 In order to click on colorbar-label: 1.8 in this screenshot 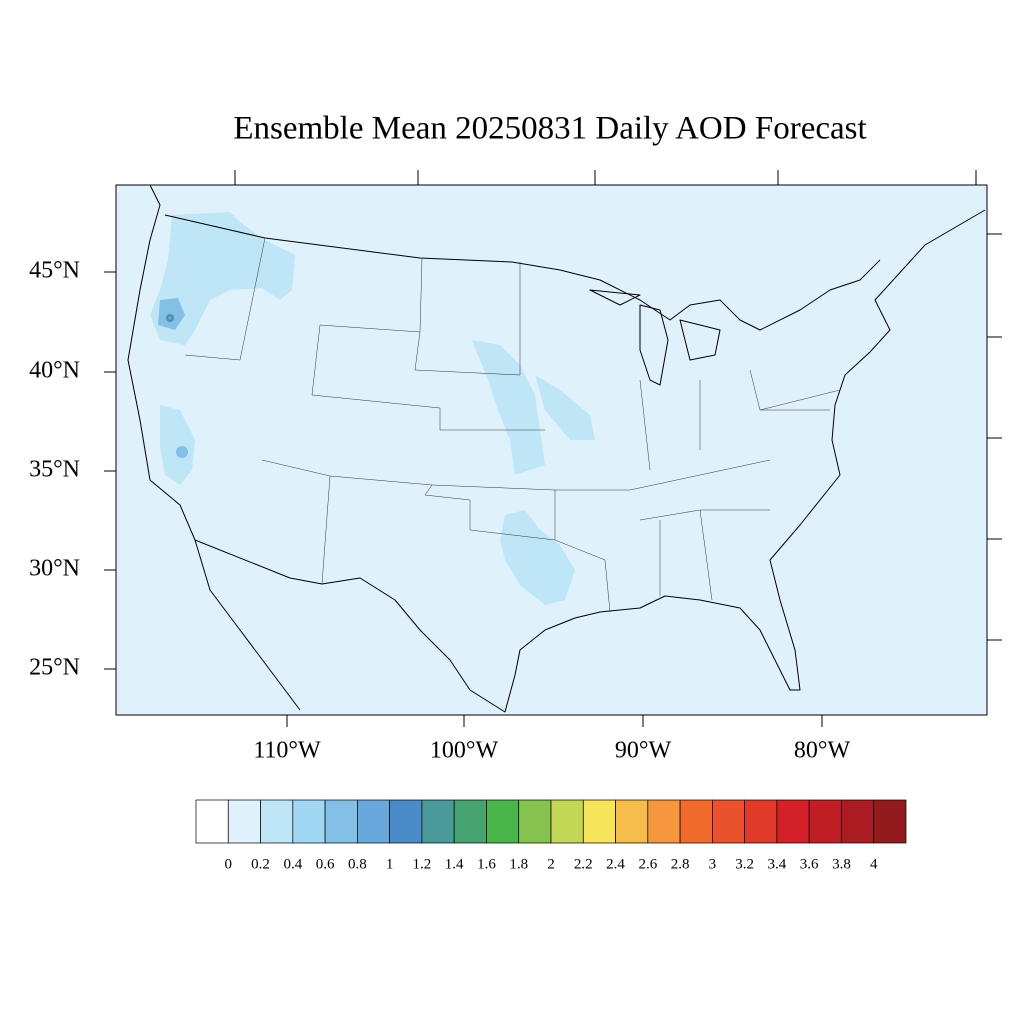, I will do `click(518, 864)`.